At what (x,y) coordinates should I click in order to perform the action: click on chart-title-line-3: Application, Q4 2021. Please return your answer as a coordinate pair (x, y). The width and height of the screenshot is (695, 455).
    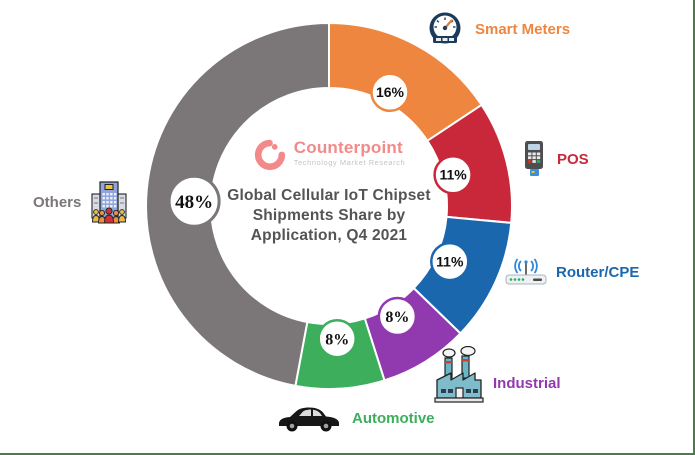
    Looking at the image, I should click on (329, 236).